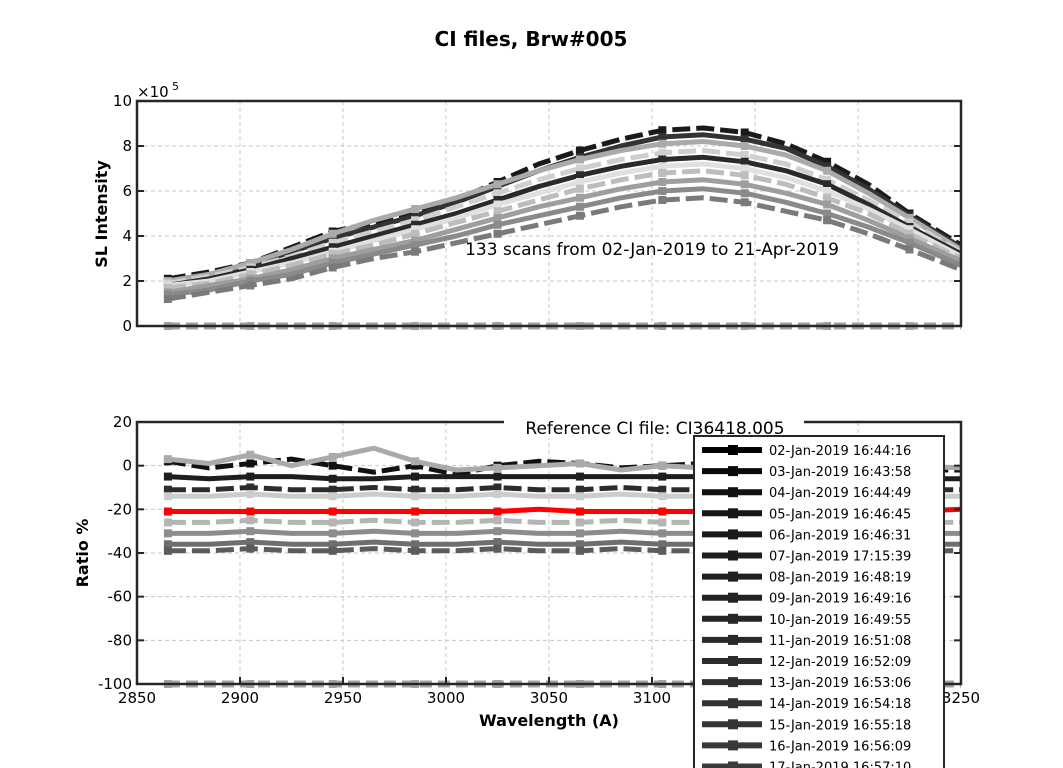  Describe the element at coordinates (120, 509) in the screenshot. I see `y-tick-label: -20` at that location.